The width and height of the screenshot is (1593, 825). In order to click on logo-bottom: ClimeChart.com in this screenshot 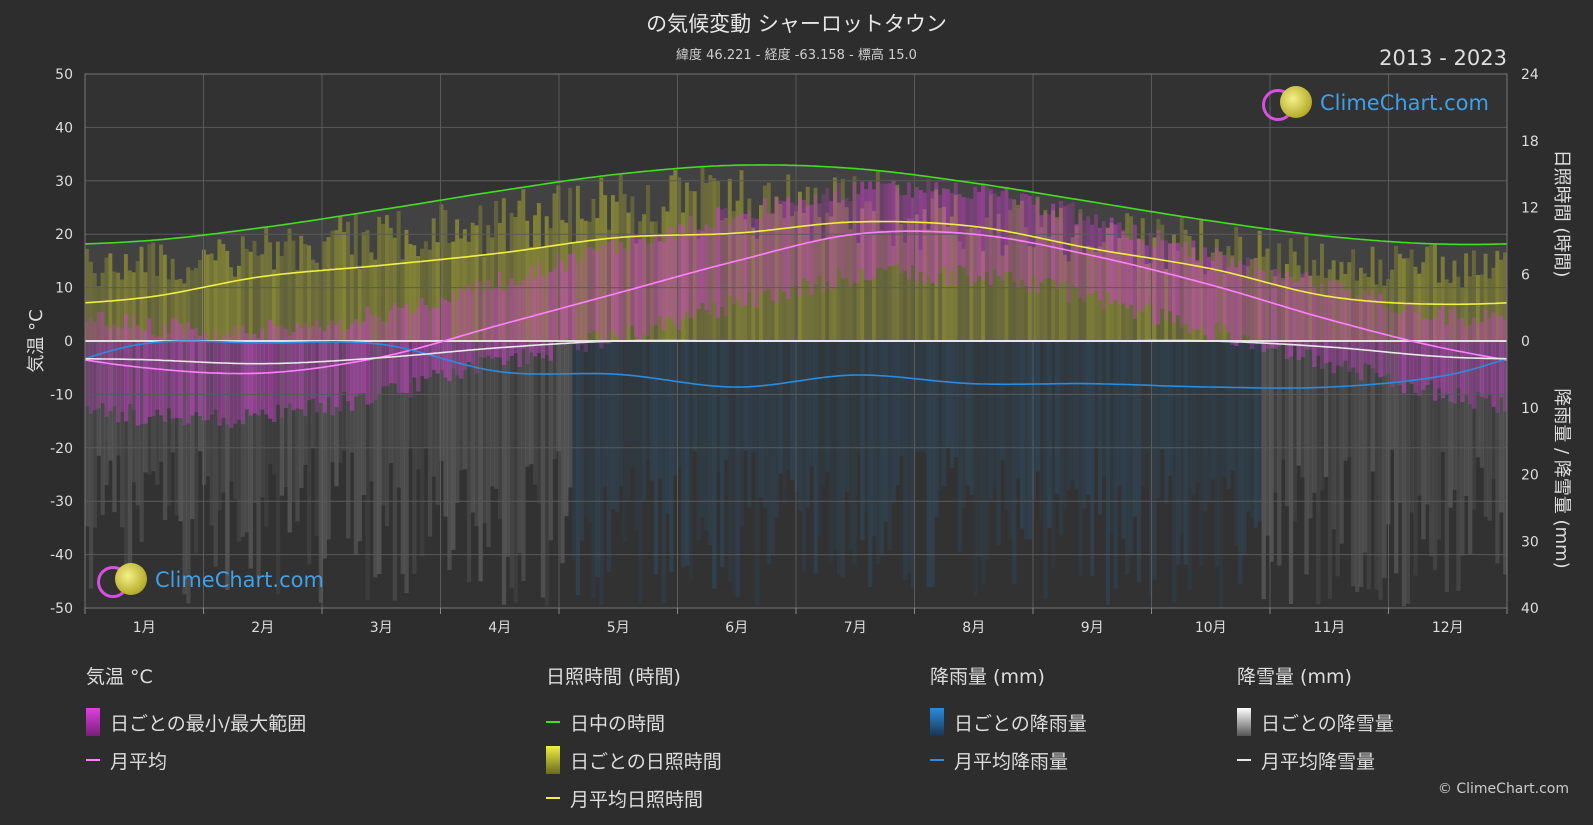, I will do `click(210, 580)`.